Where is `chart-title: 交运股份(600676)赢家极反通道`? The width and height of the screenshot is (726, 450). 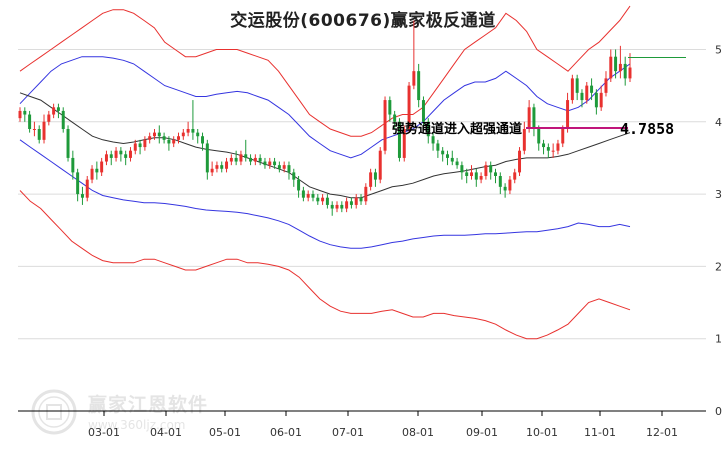 chart-title: 交运股份(600676)赢家极反通道 is located at coordinates (363, 21).